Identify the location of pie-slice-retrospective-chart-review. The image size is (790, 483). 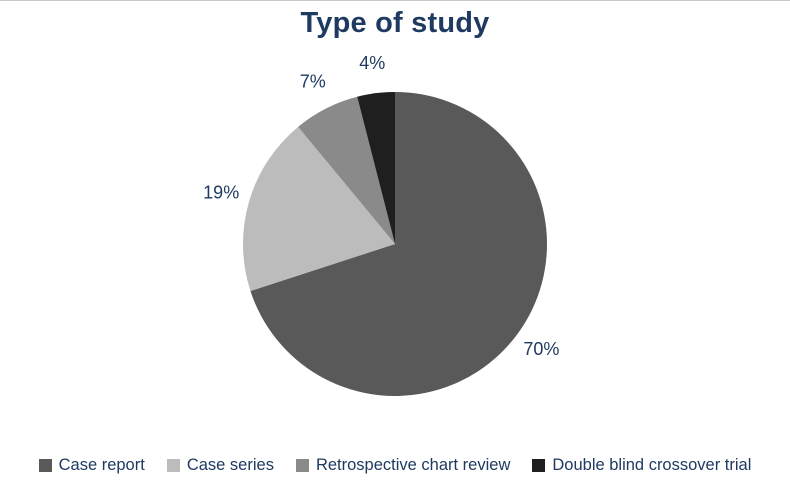
(346, 170).